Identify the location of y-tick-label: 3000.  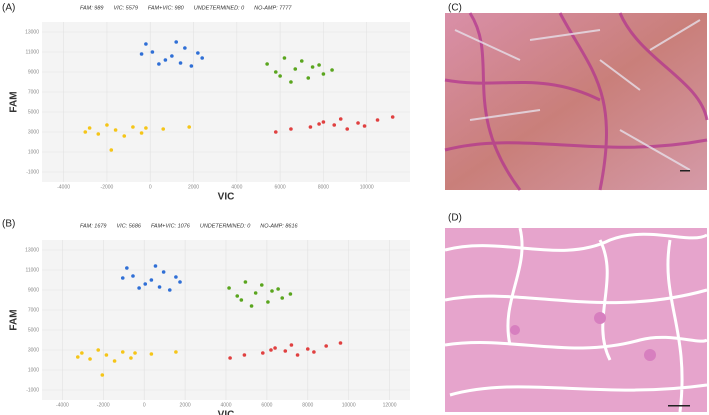
(33, 132).